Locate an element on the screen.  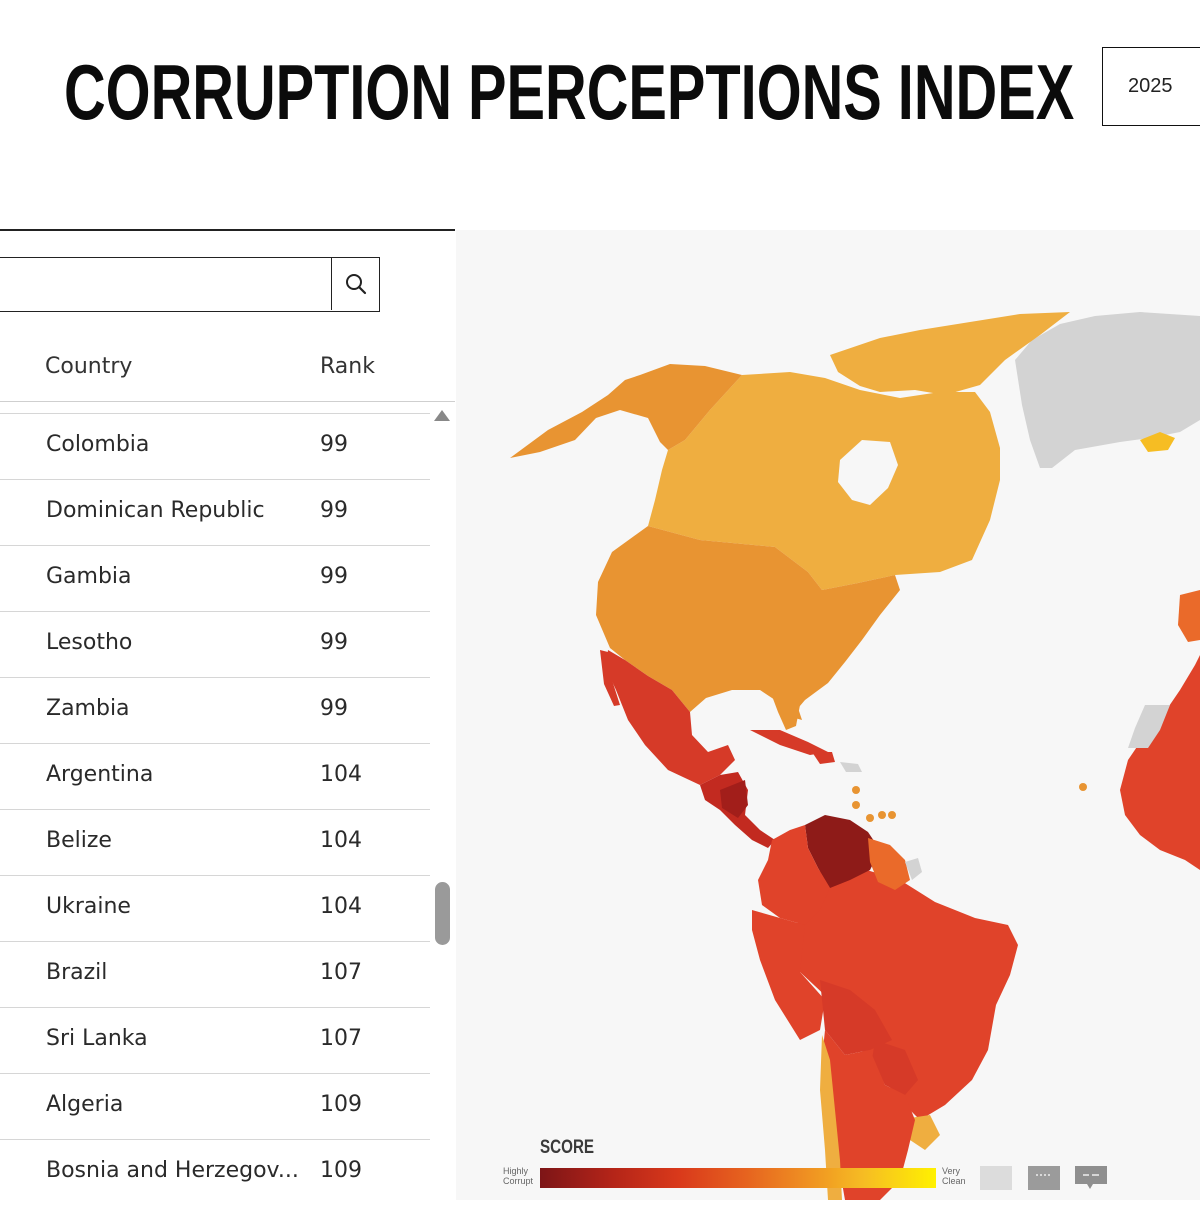
map-region-florida is located at coordinates (786, 710).